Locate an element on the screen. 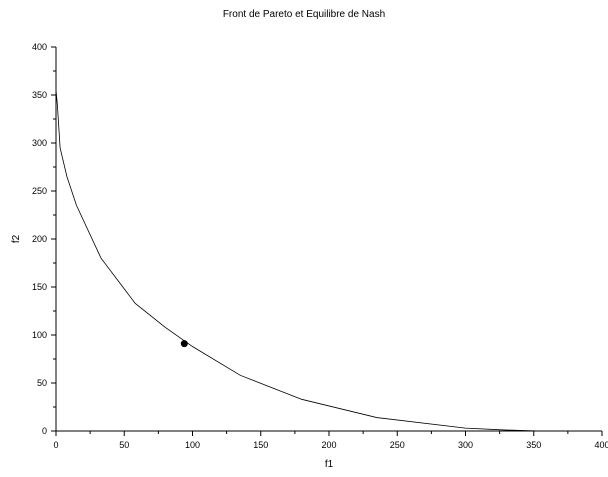 This screenshot has height=477, width=608. y-tick-label: 200 is located at coordinates (39, 239).